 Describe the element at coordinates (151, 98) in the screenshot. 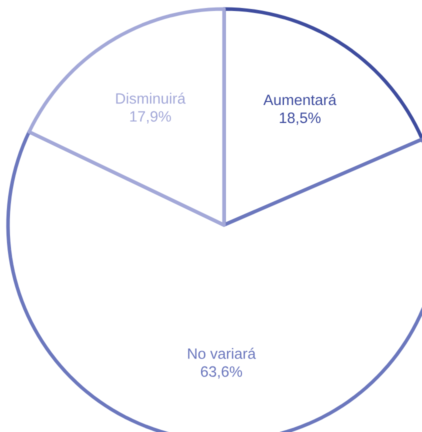

I see `slice-label: Disminuirá` at that location.